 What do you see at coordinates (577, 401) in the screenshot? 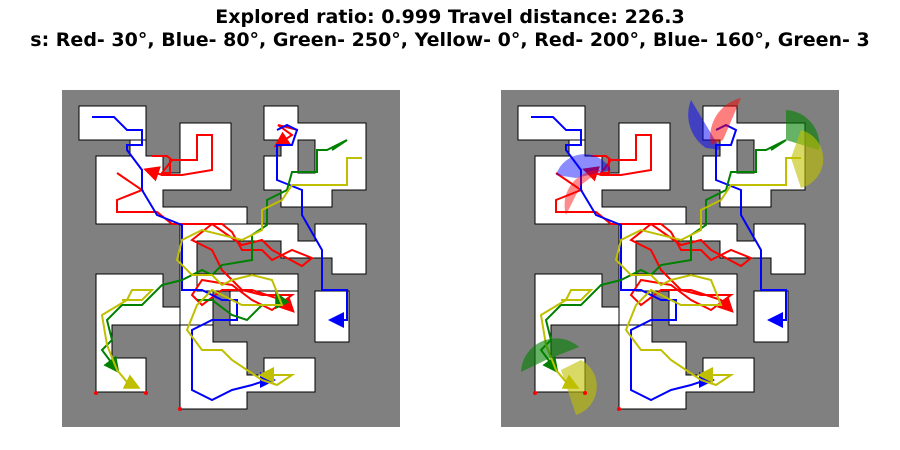
I see `start-markers-right` at bounding box center [577, 401].